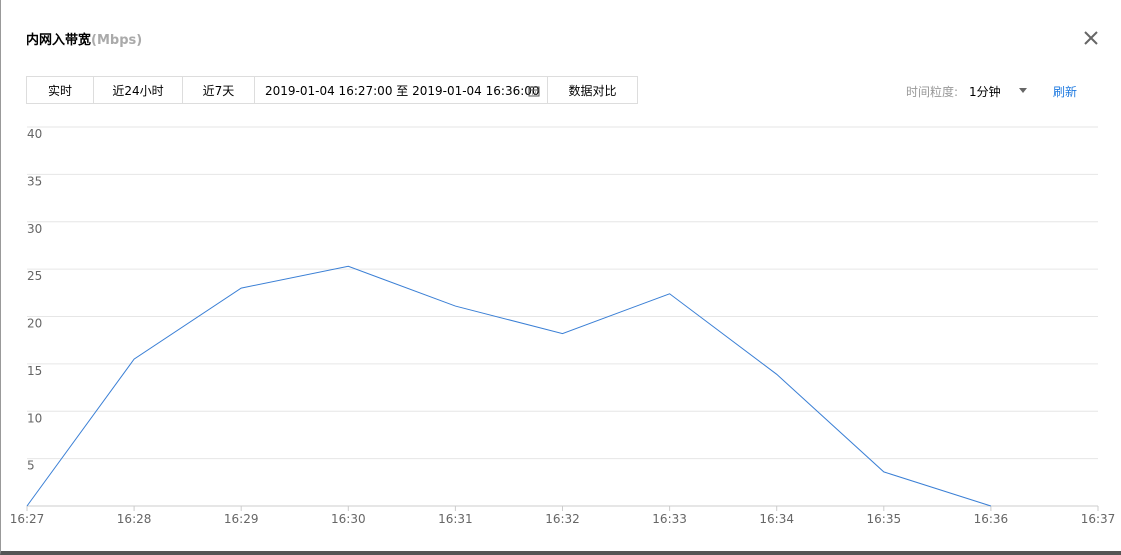  What do you see at coordinates (60, 90) in the screenshot?
I see `tab-button: 实时` at bounding box center [60, 90].